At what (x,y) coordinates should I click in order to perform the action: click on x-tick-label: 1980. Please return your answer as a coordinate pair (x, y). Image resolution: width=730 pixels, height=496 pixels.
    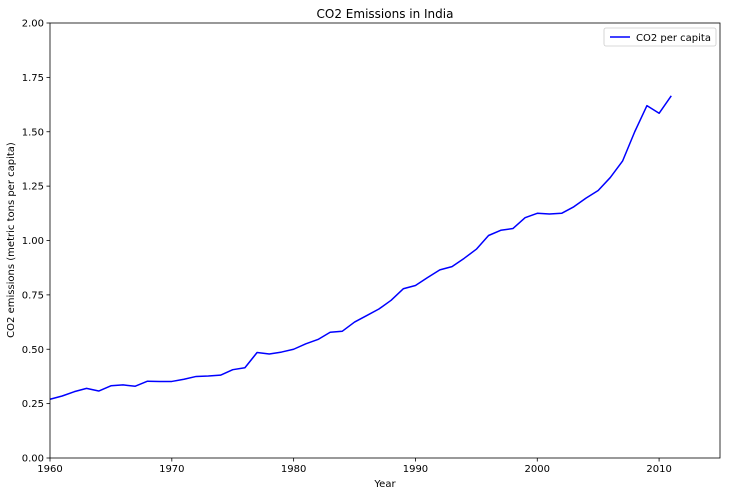
    Looking at the image, I should click on (293, 469).